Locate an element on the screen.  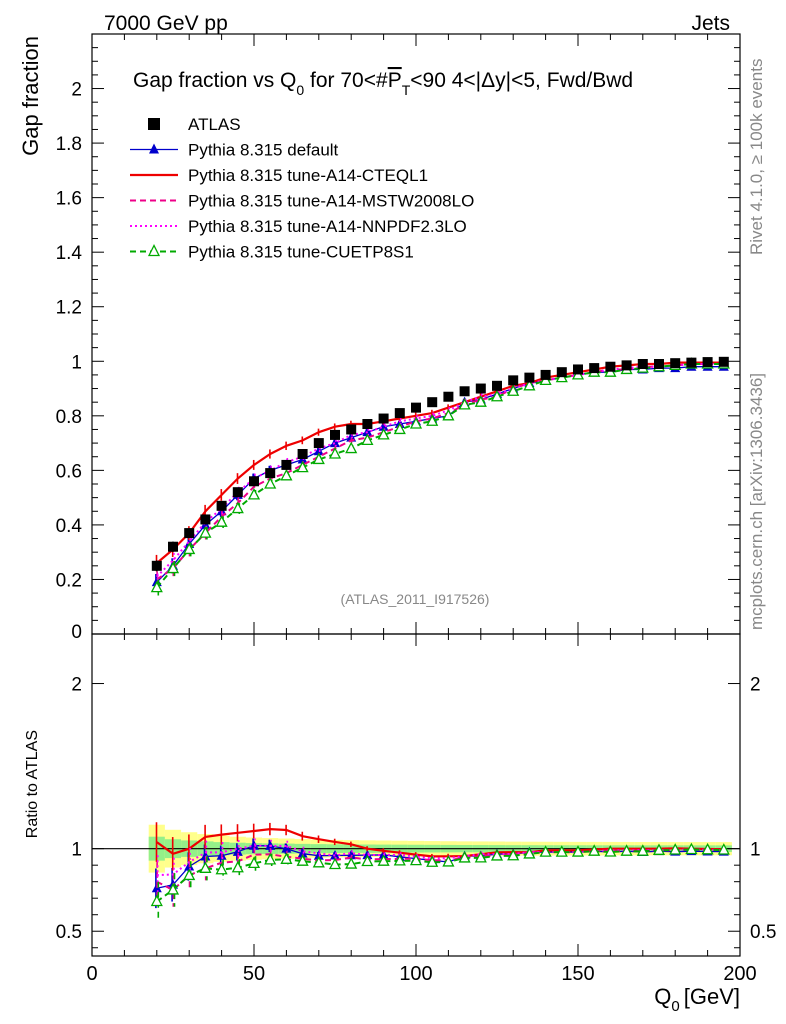
y-tick-label: 0.8 is located at coordinates (69, 417).